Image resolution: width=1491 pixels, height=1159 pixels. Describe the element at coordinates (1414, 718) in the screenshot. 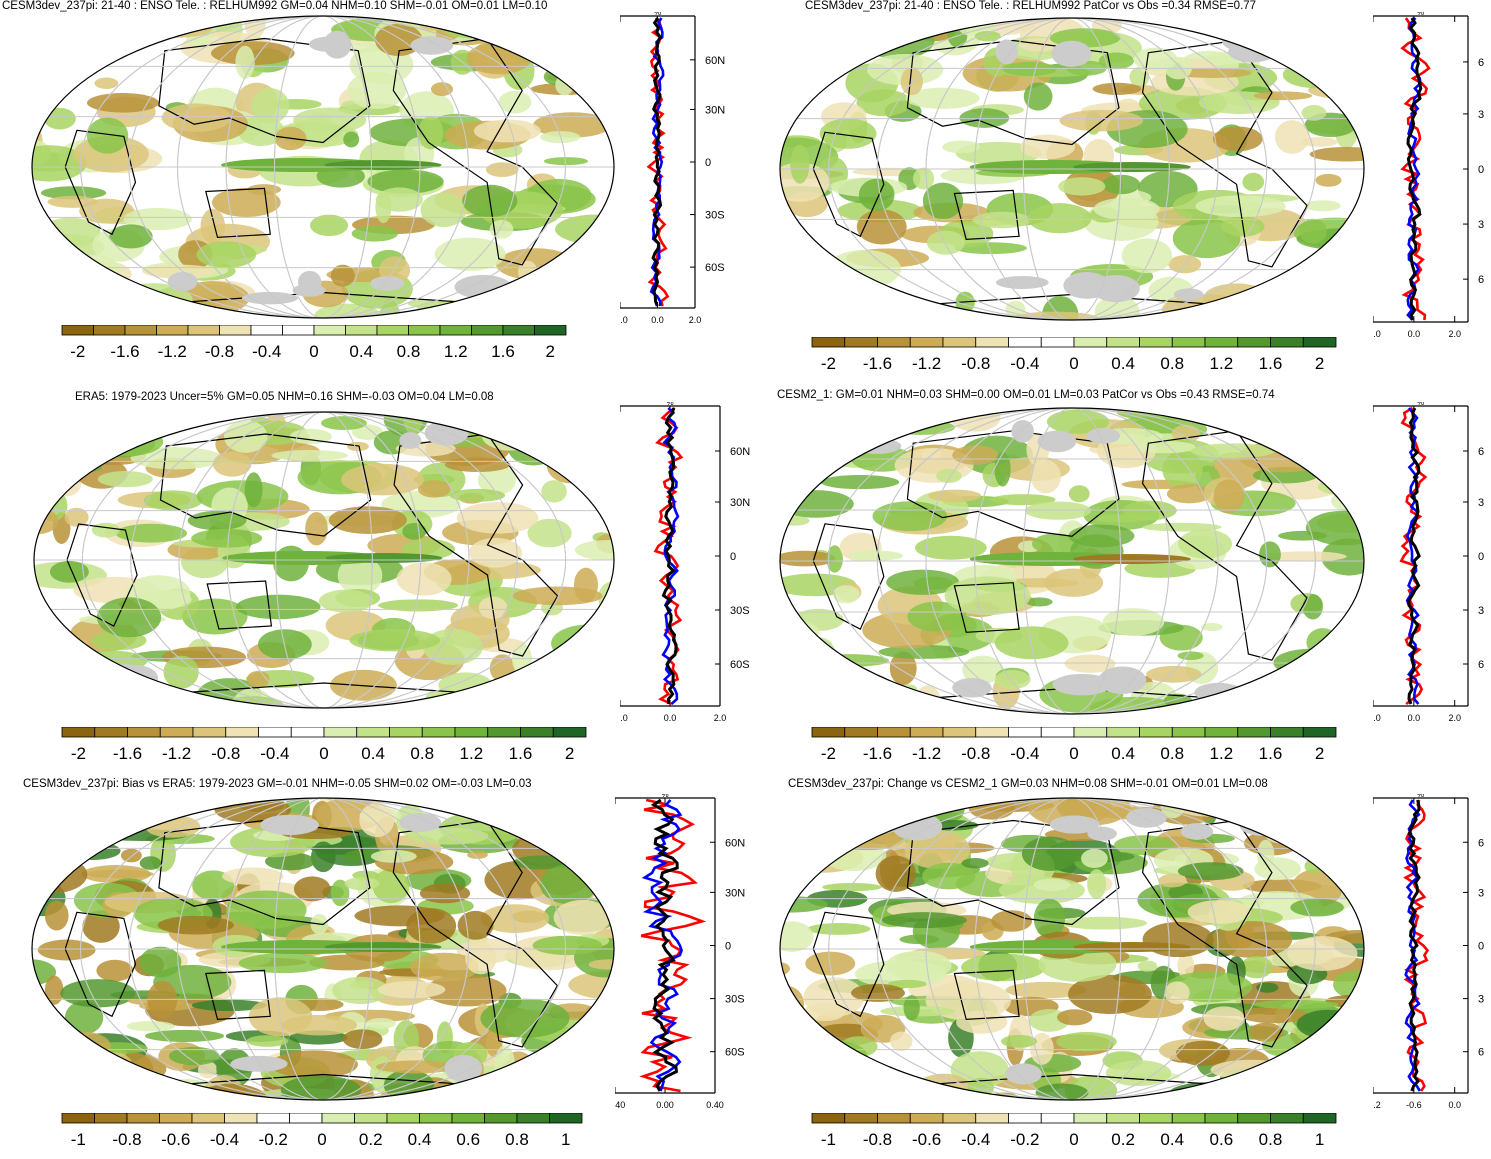

I see `x-tick-label: 0.0` at that location.